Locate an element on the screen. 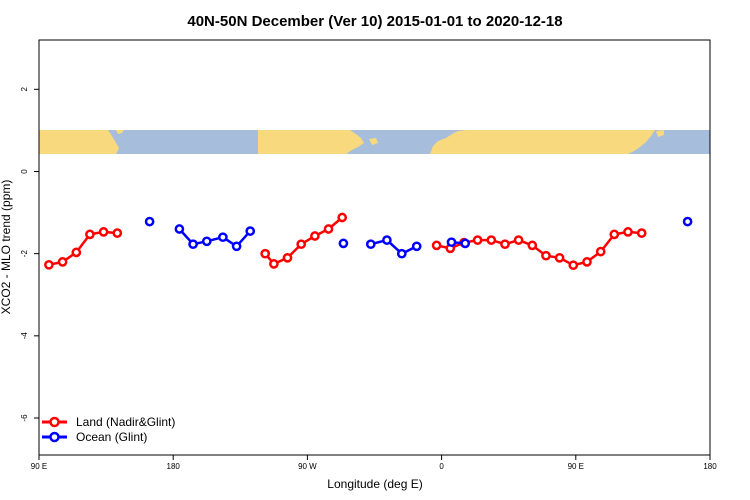  world-map-strip is located at coordinates (374, 142).